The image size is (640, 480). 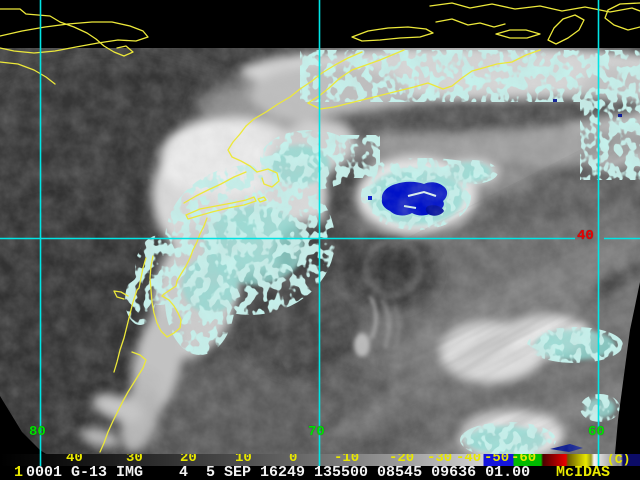 I want to click on colorbar-tick: -10, so click(x=347, y=458).